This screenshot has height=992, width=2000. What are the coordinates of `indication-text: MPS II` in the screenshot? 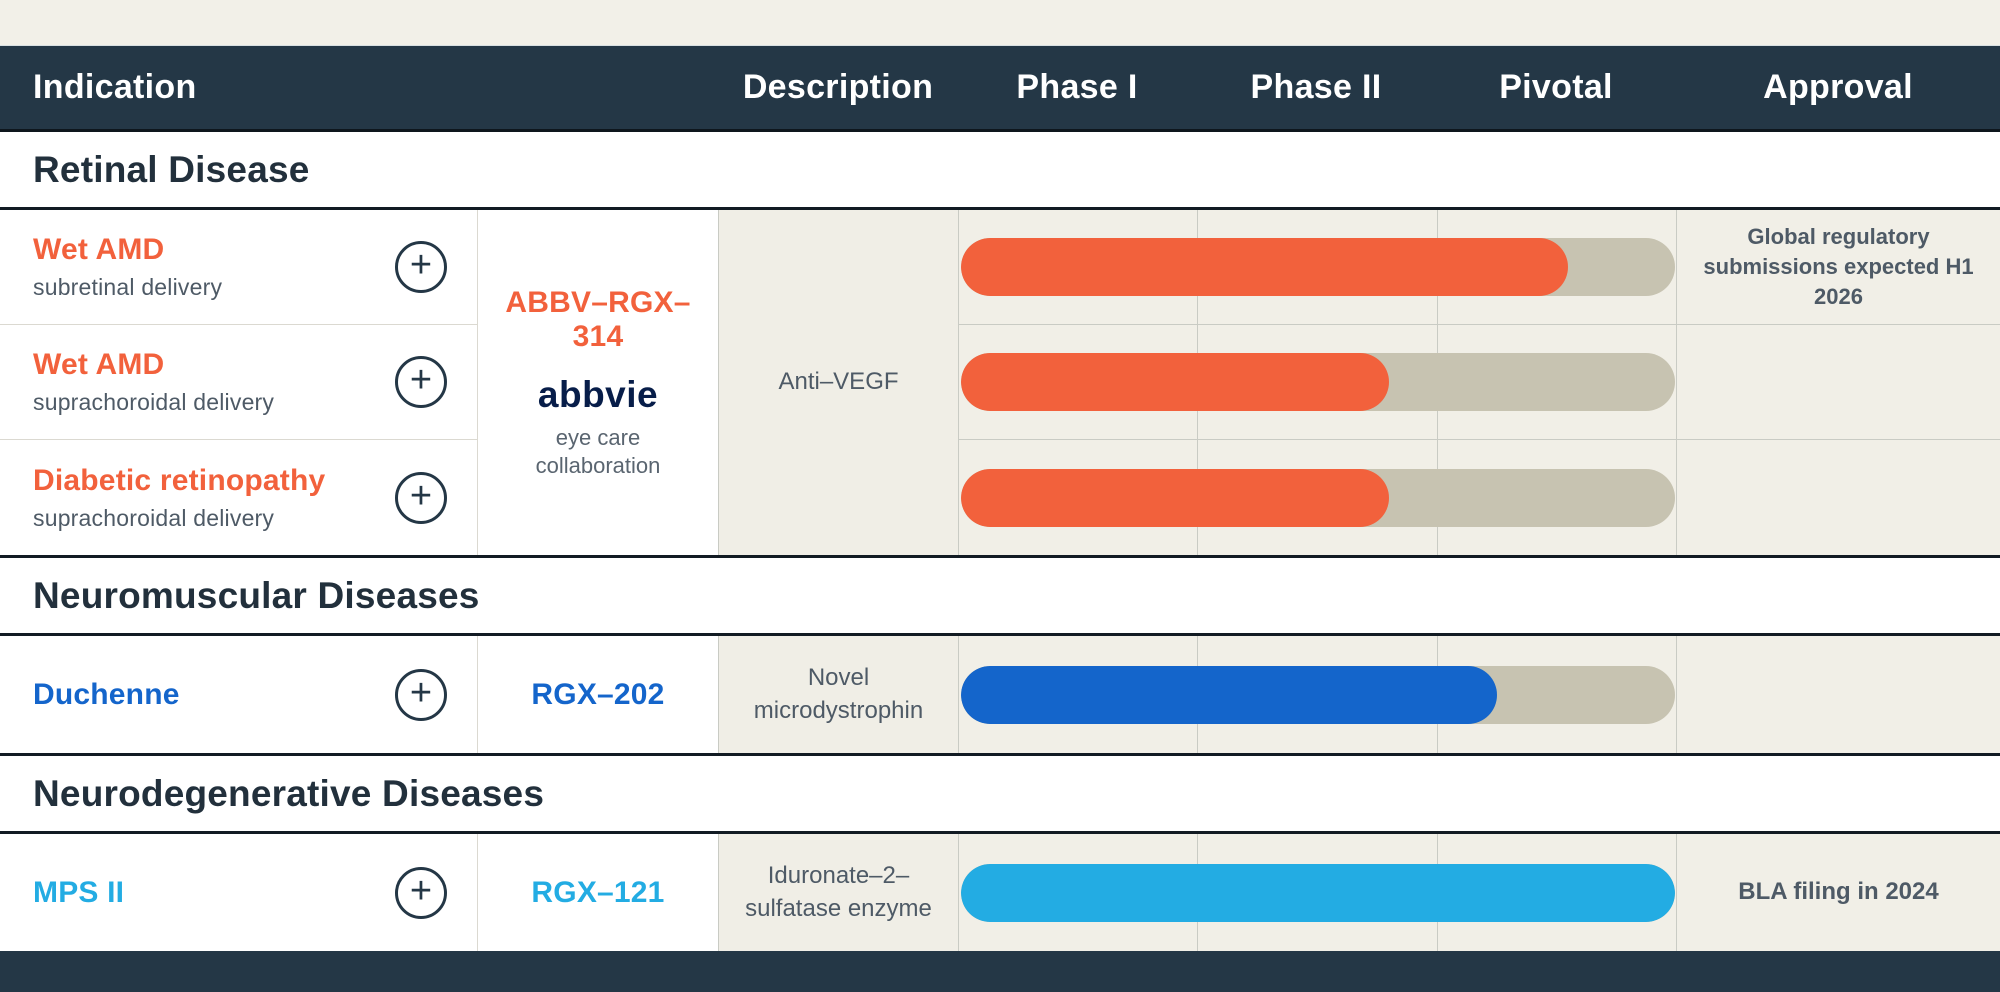 It's located at (78, 893).